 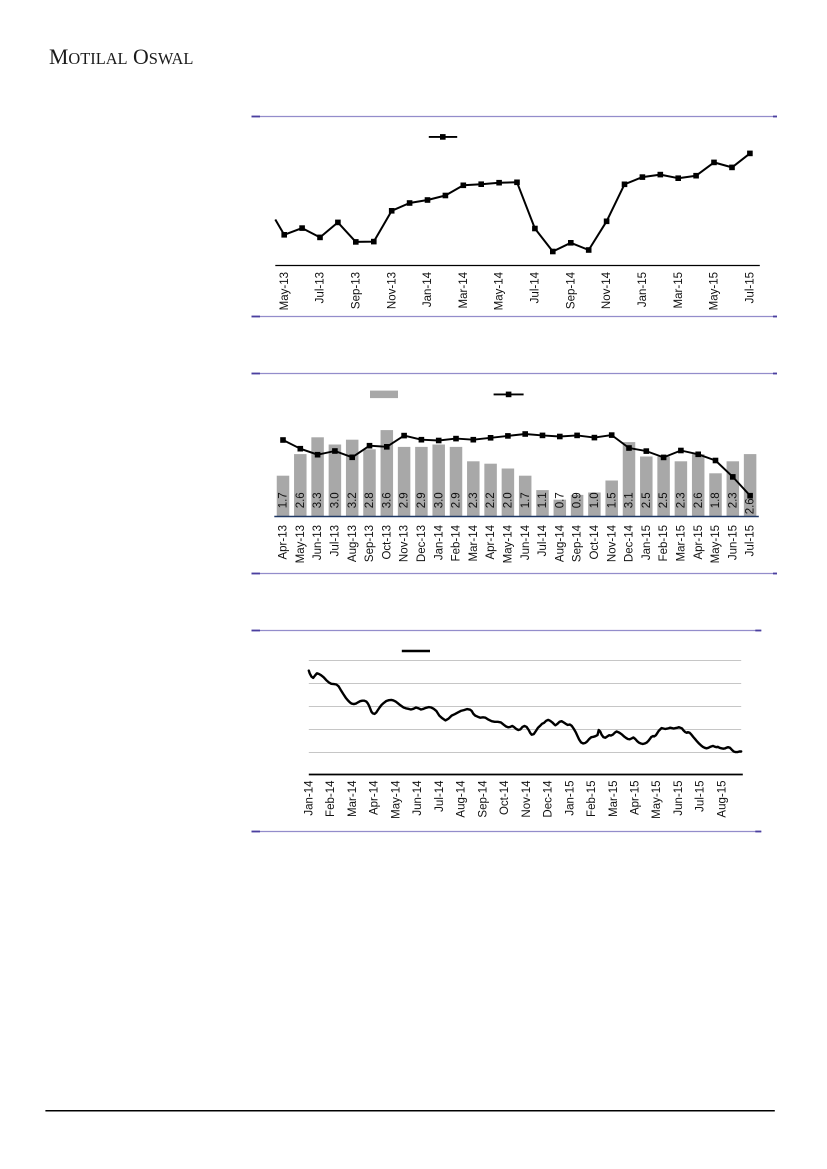 I want to click on svg-text: 2.0, so click(x=509, y=500).